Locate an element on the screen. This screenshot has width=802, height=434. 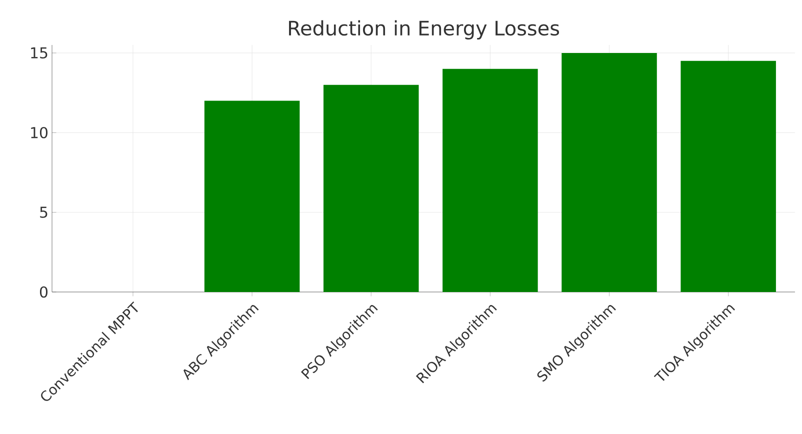
y-tick-label: 15 is located at coordinates (39, 53).